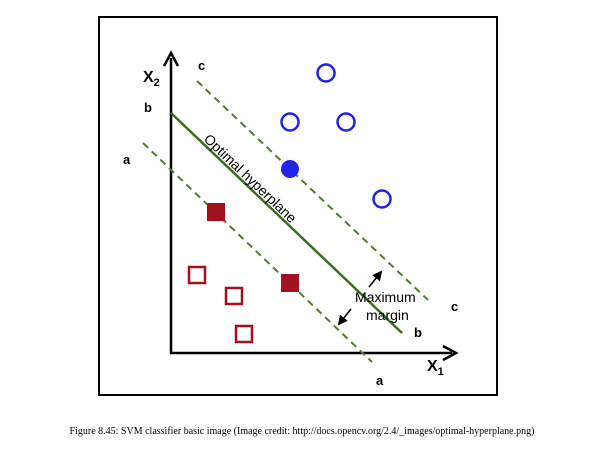  What do you see at coordinates (201, 65) in the screenshot?
I see `line-label-c-top: c` at bounding box center [201, 65].